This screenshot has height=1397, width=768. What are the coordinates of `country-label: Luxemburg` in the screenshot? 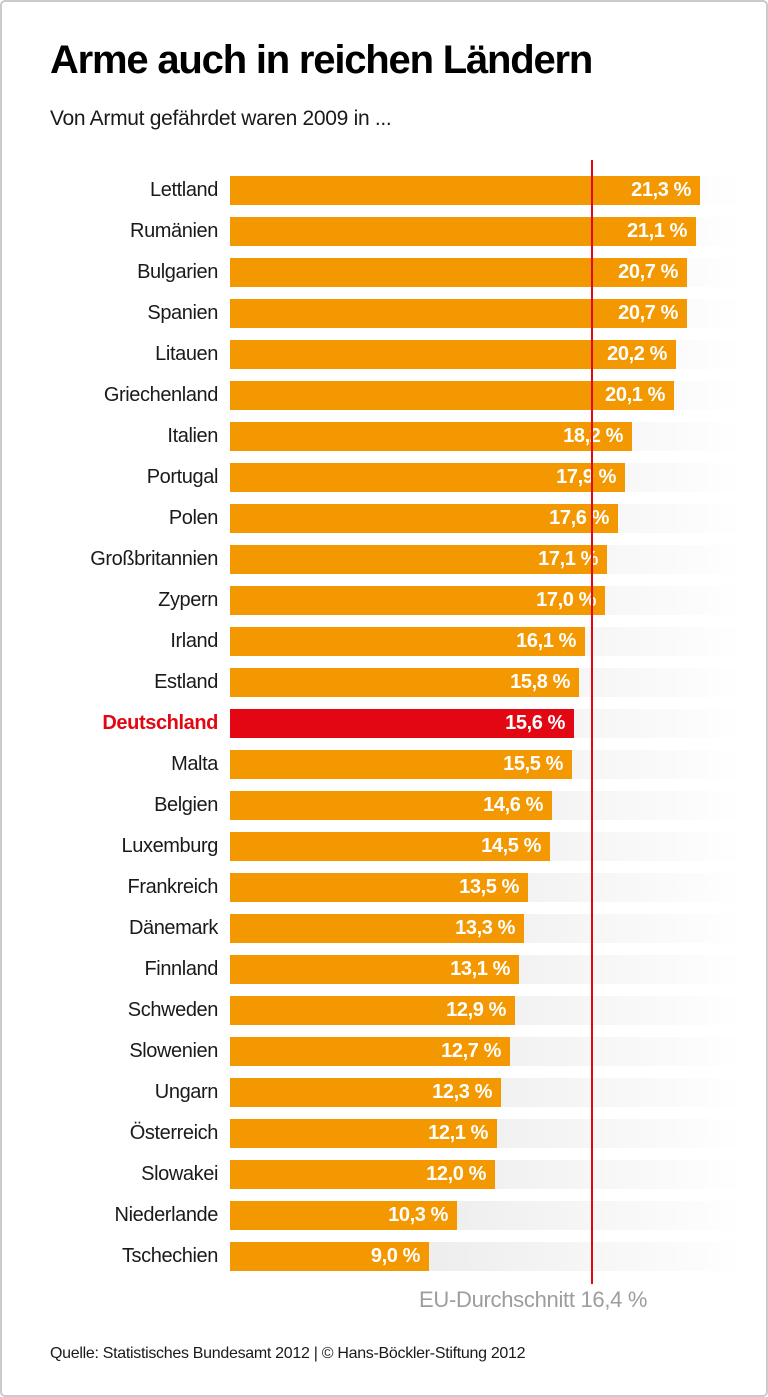 It's located at (170, 846).